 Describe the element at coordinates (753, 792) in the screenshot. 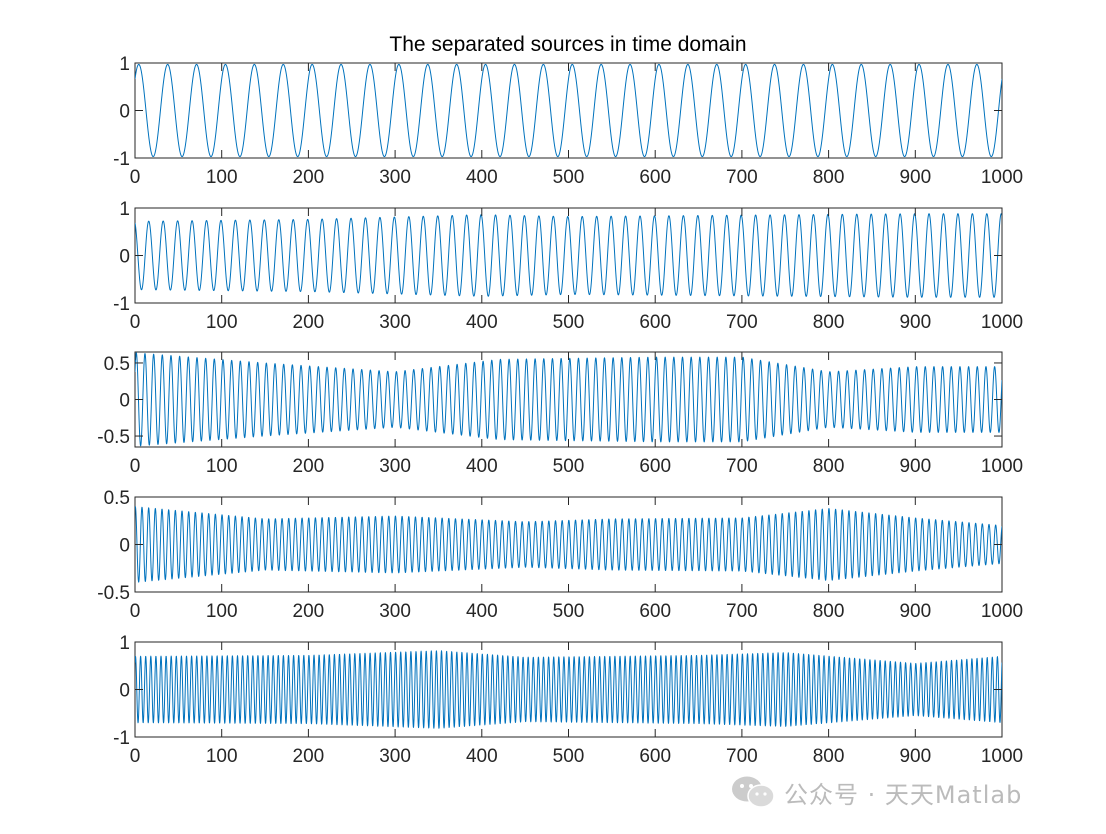

I see `wechat-icon` at that location.